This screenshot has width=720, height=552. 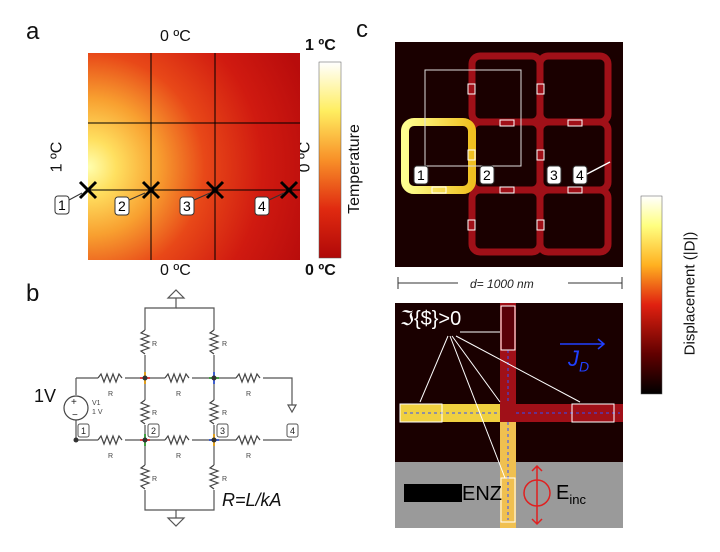 What do you see at coordinates (362, 29) in the screenshot?
I see `panel-c-letter: c` at bounding box center [362, 29].